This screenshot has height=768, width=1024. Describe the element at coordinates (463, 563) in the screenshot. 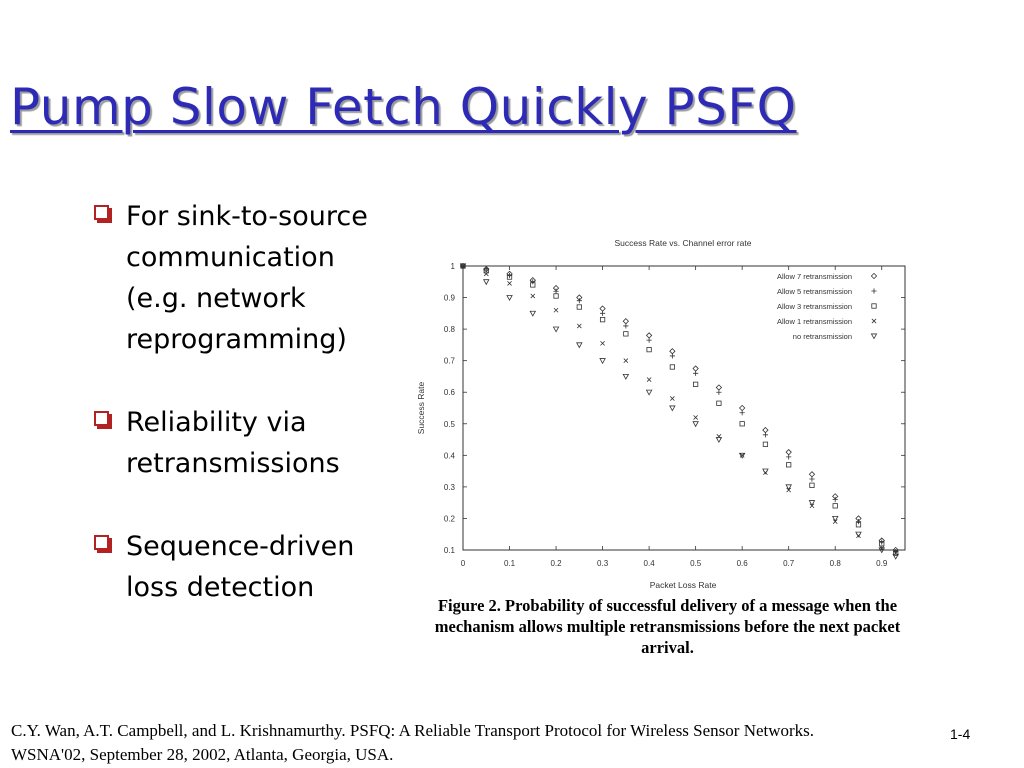

I see `x-tick-label: 0` at that location.